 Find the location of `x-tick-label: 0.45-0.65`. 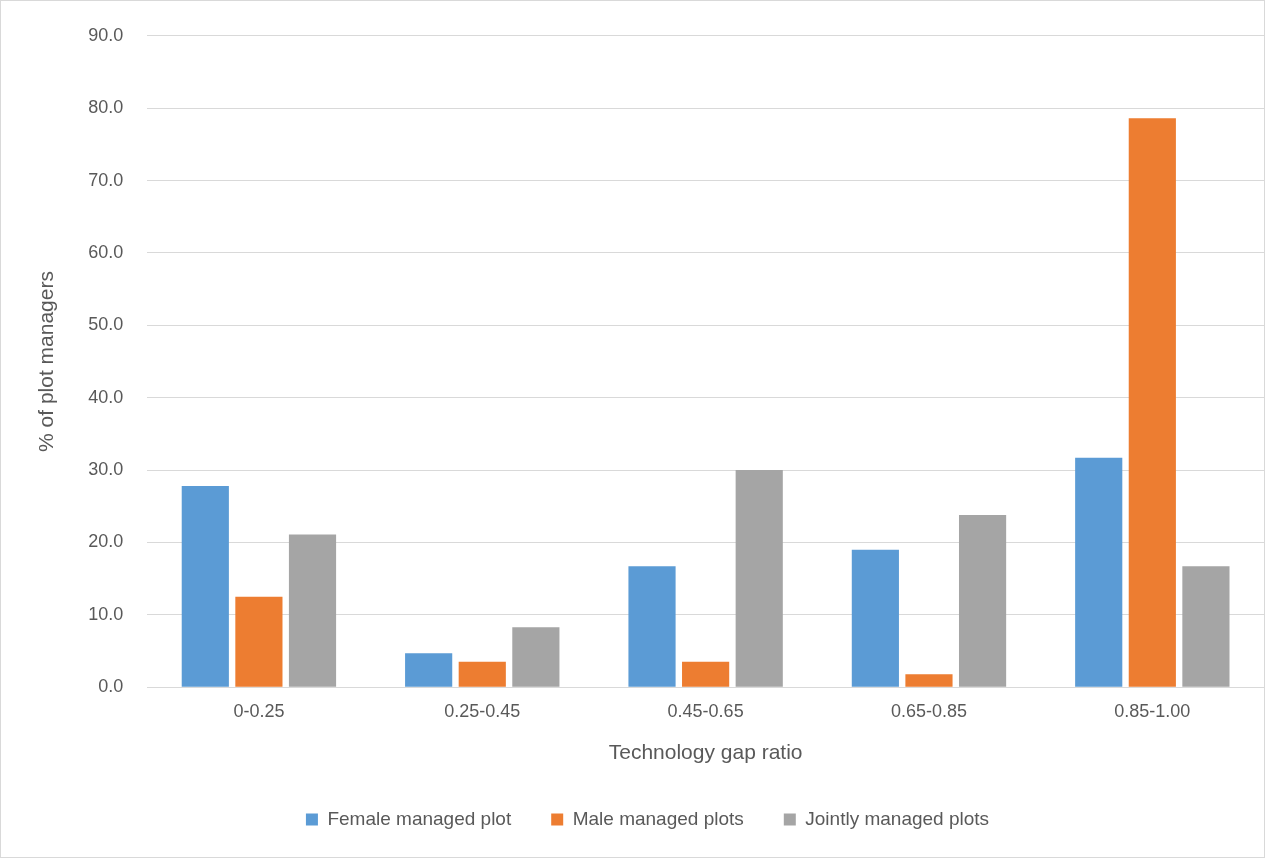

x-tick-label: 0.45-0.65 is located at coordinates (705, 710).